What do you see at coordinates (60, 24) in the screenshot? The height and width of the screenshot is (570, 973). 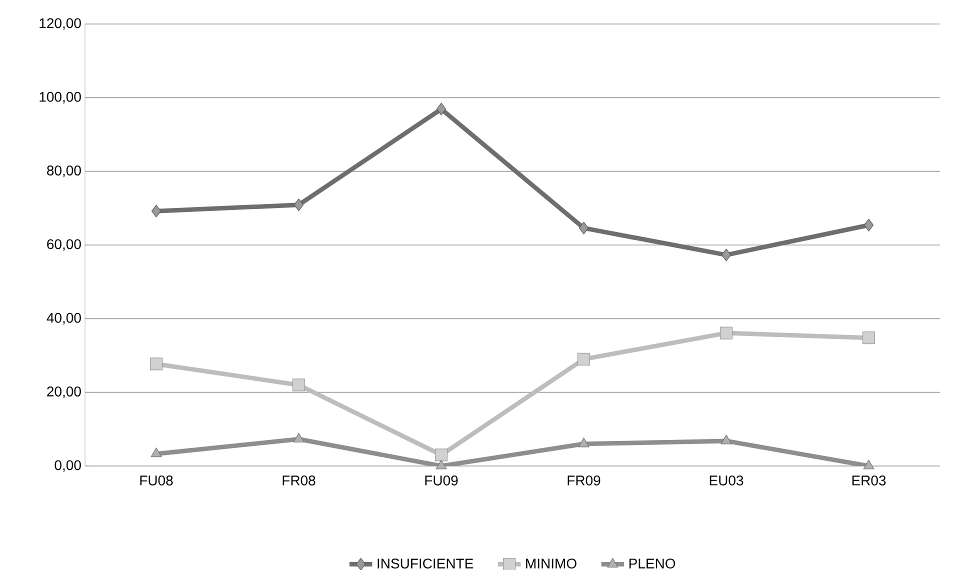 I see `y-tick-label: 120,00` at bounding box center [60, 24].